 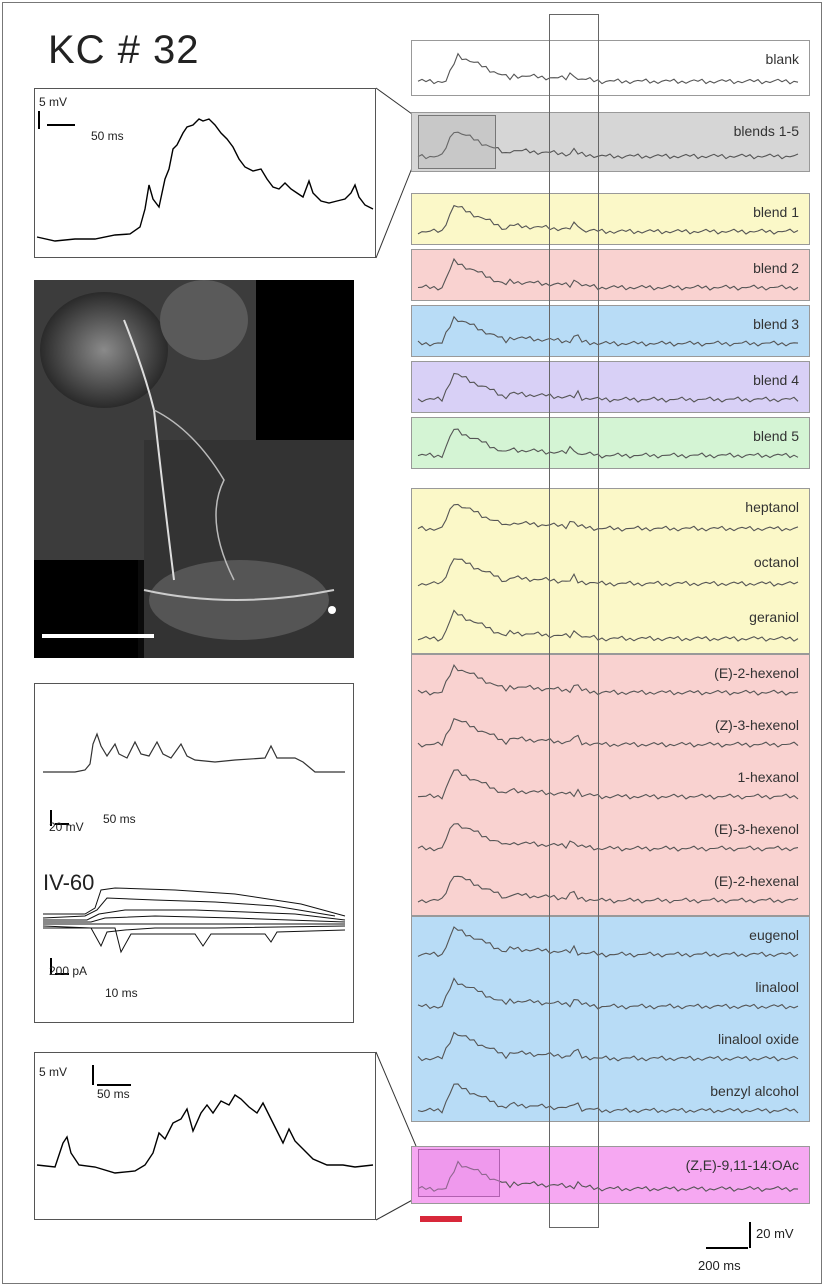 I want to click on odor-label: (Z)-3-hexenol, so click(x=756, y=725).